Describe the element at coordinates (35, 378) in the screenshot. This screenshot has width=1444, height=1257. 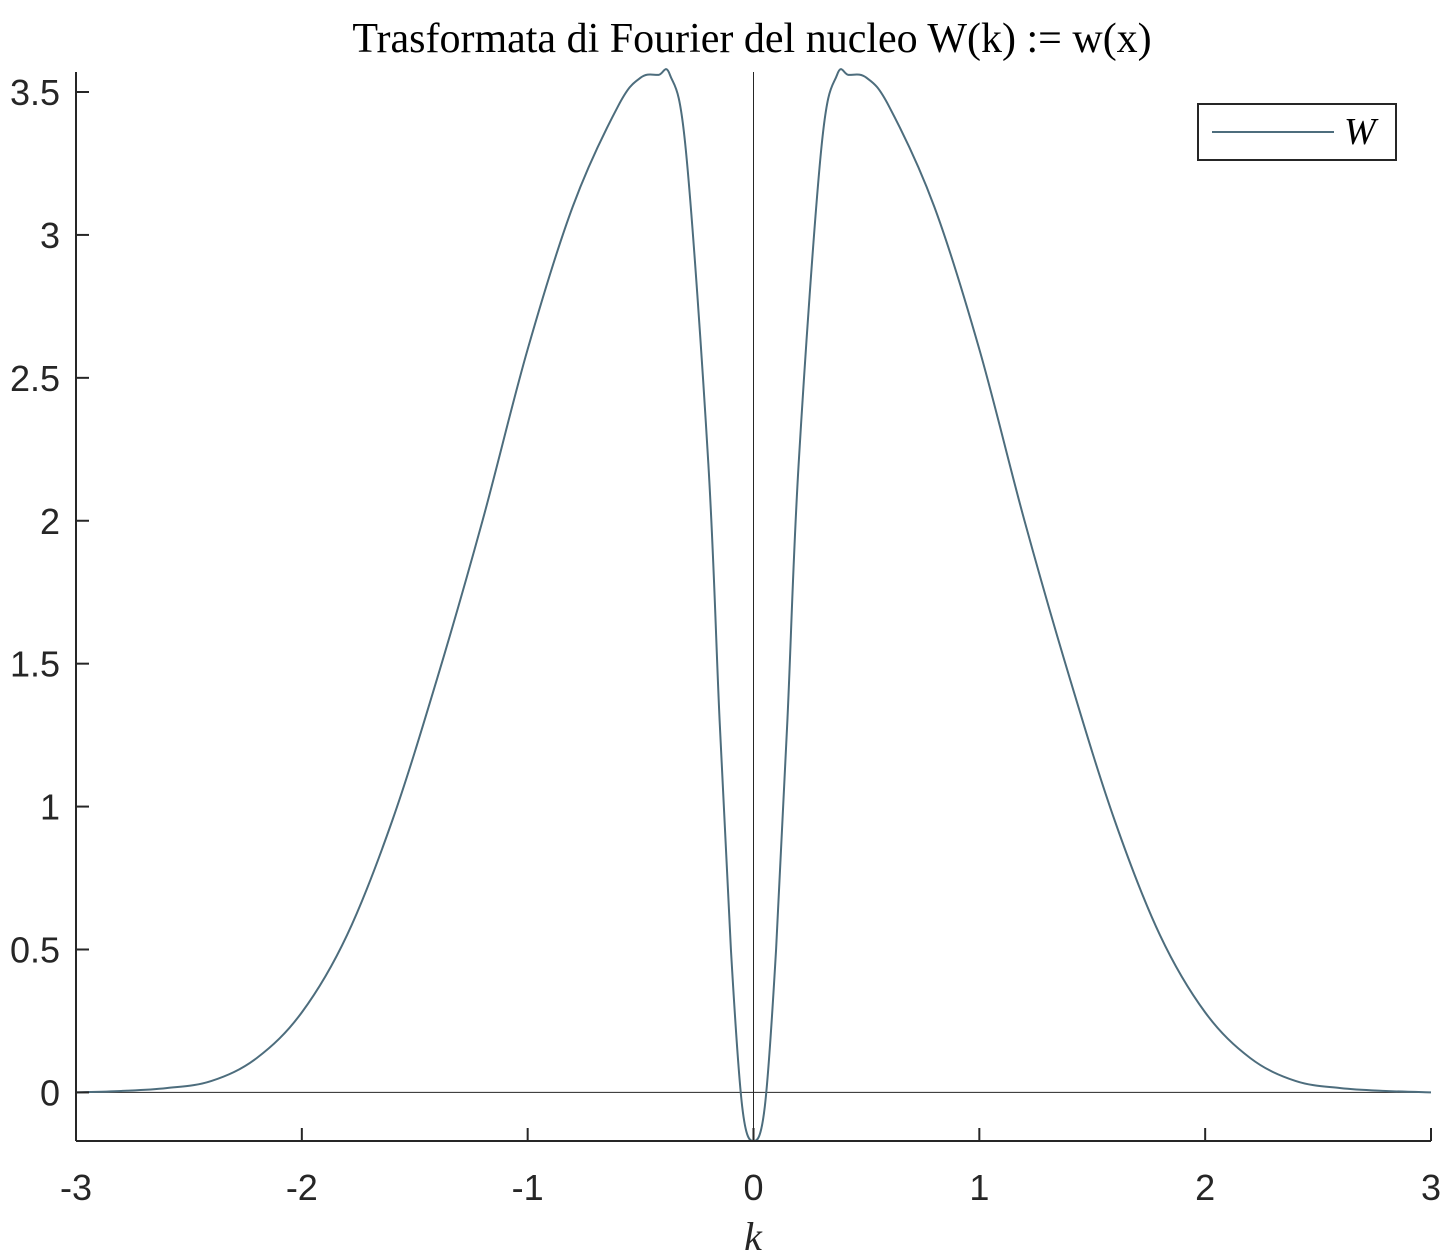
I see `y-tick-label: 2.5` at that location.